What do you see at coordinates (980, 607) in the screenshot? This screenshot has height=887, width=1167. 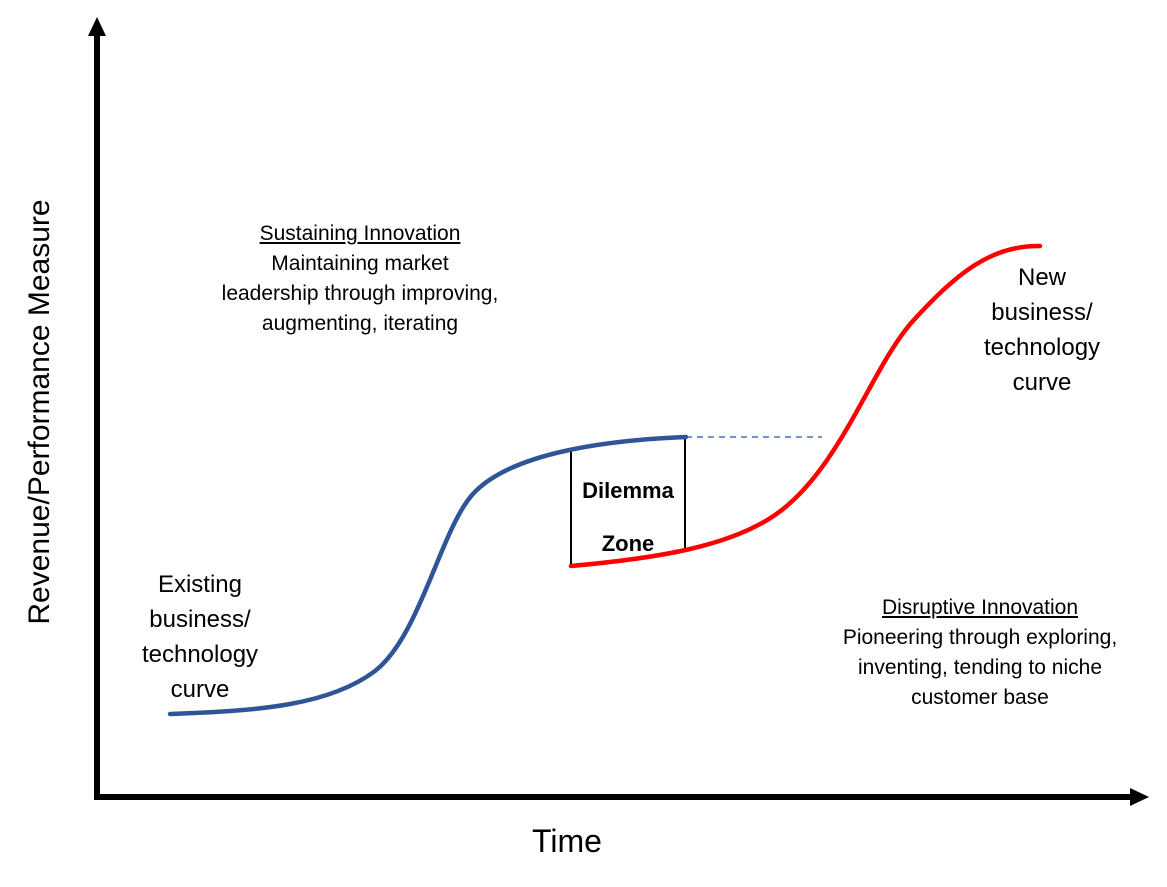 I see `disruptive-innovation-heading: Disruptive Innovation` at bounding box center [980, 607].